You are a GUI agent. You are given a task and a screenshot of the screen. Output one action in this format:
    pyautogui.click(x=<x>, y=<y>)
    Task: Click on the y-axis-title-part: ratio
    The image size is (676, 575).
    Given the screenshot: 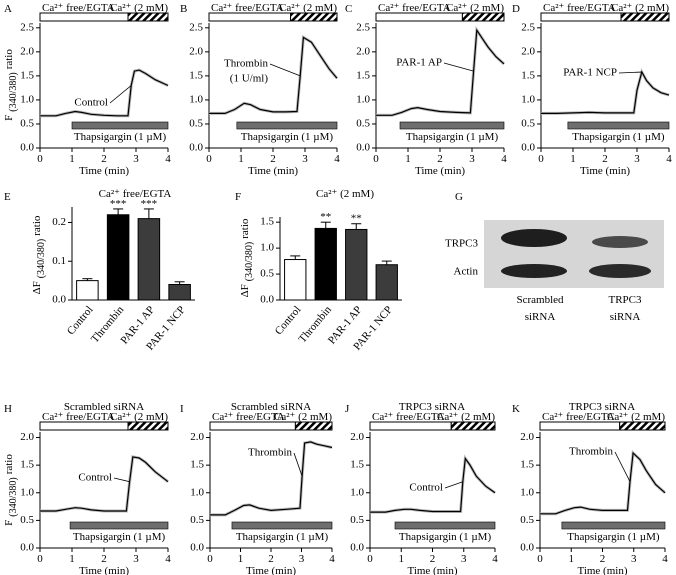 What is the action you would take?
    pyautogui.click(x=37, y=225)
    